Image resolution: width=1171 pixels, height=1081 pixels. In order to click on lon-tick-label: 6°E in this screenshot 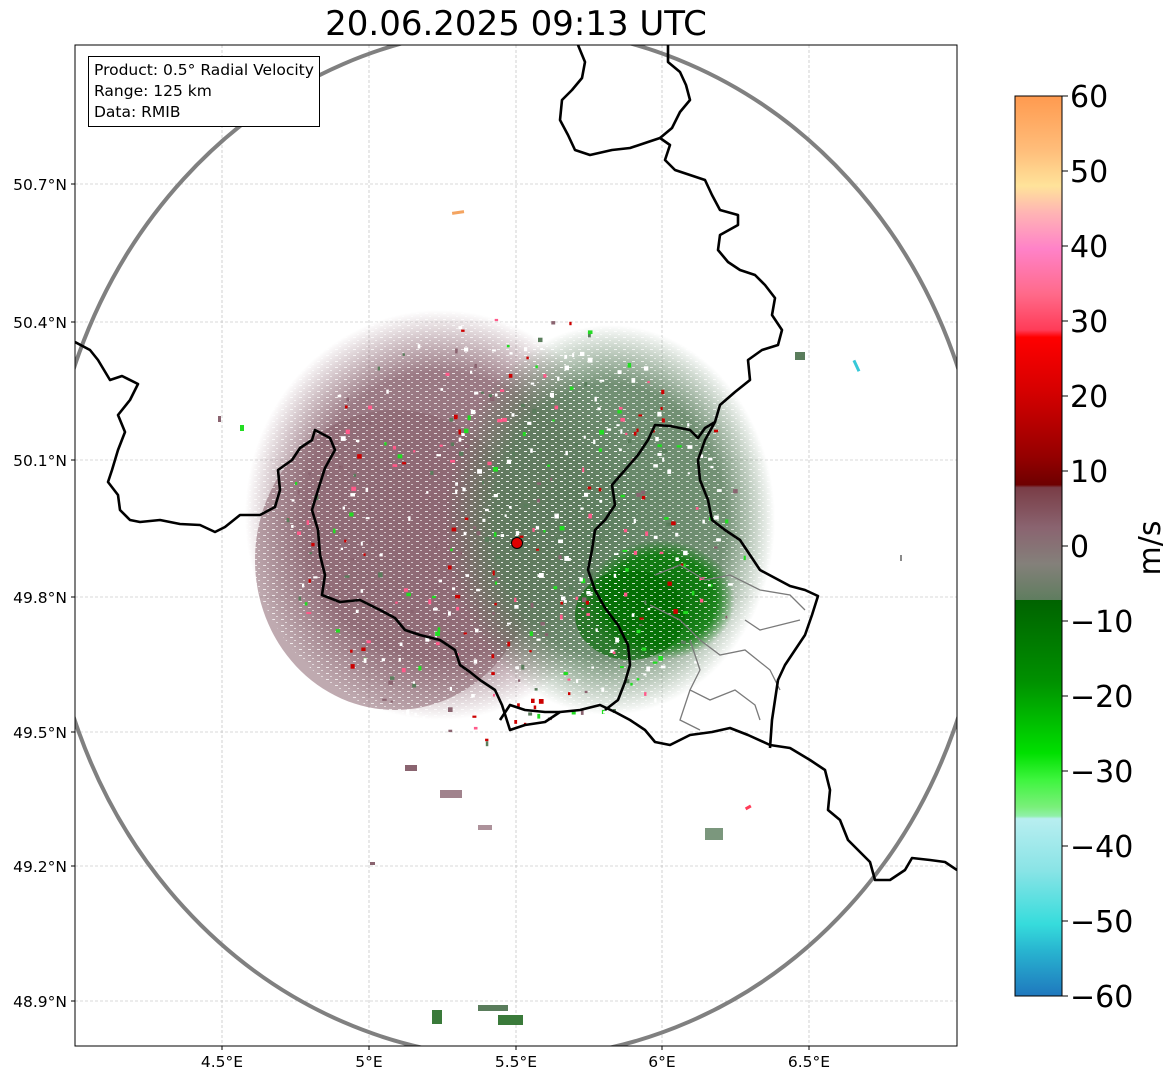, I will do `click(661, 1062)`.